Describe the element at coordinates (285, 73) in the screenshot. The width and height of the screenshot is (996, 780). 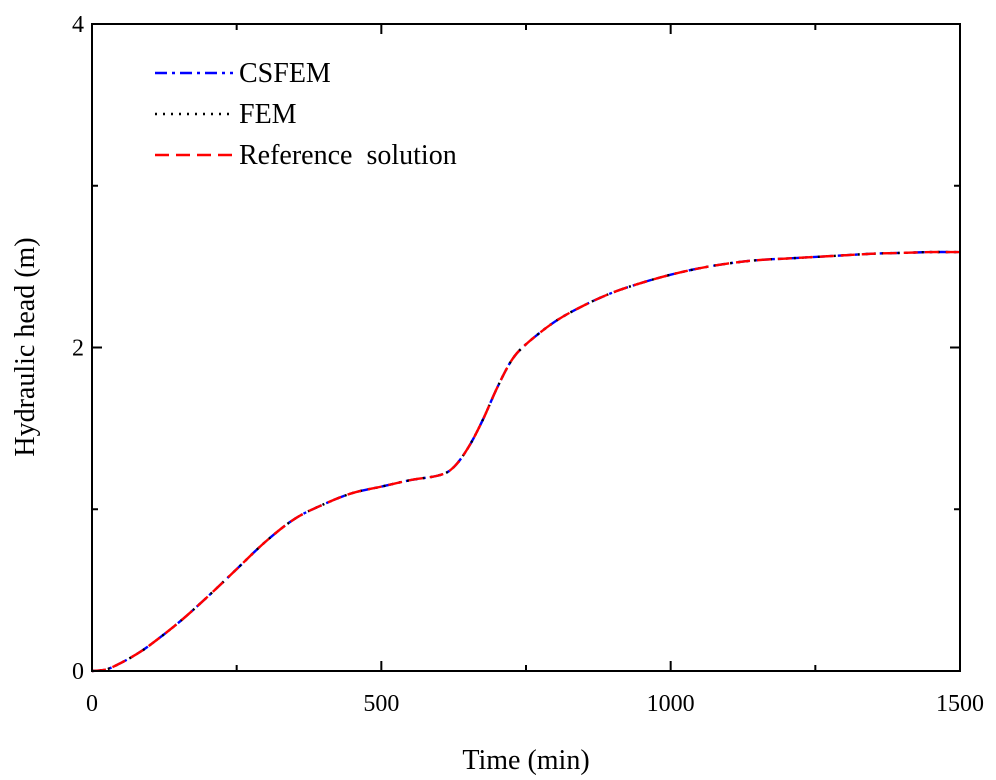
I see `legend-label: CSFEM` at that location.